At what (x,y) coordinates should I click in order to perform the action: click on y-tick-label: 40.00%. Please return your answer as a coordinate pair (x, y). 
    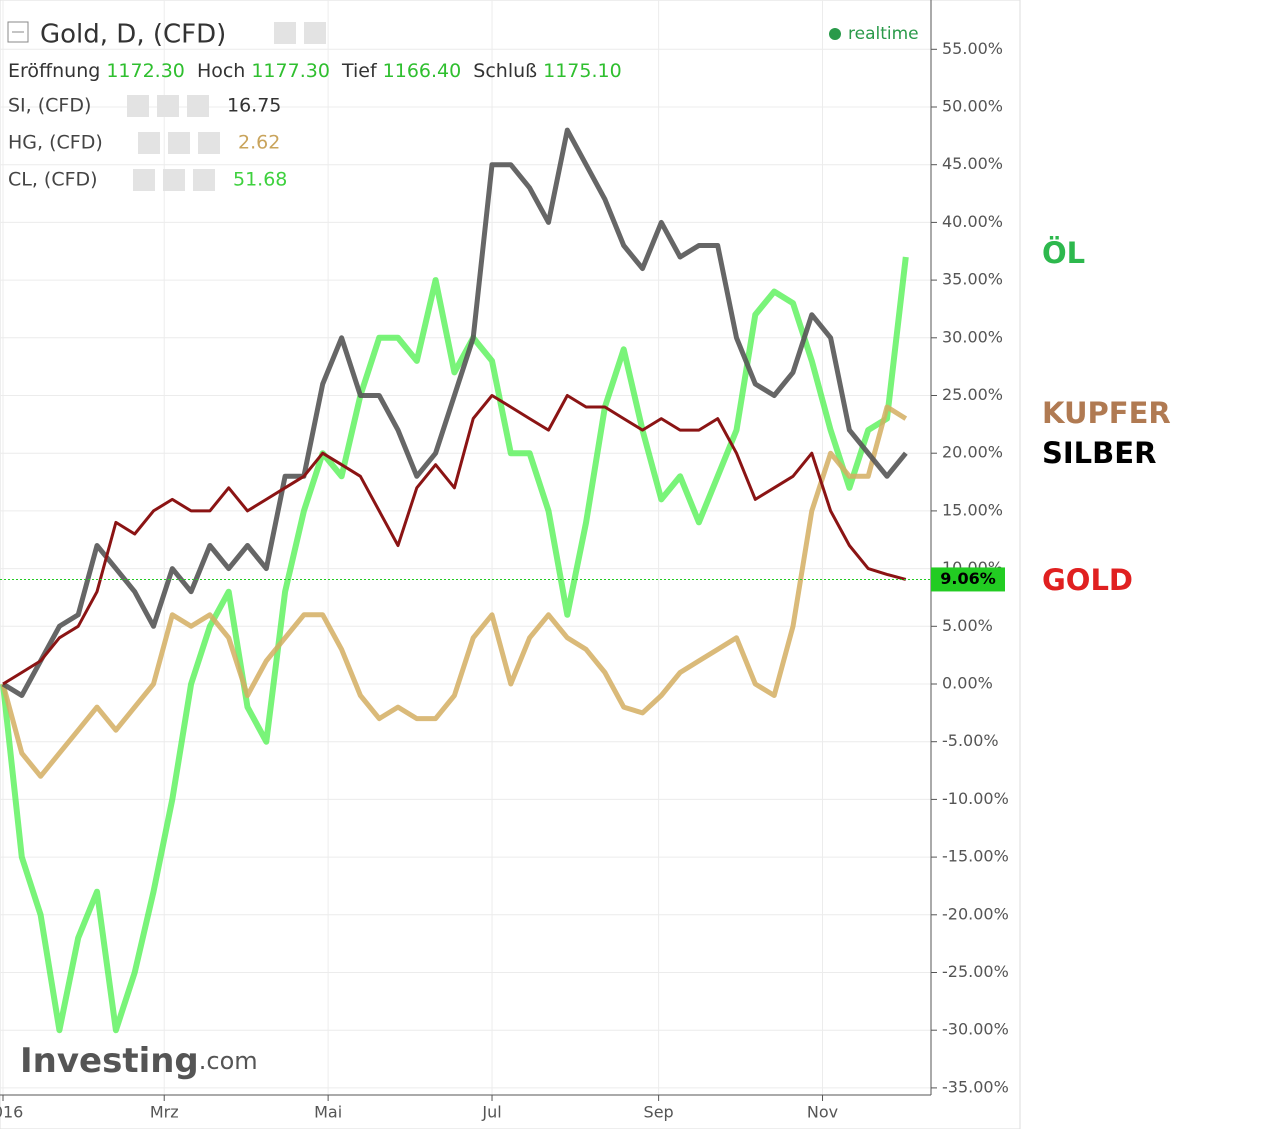
    Looking at the image, I should click on (972, 221).